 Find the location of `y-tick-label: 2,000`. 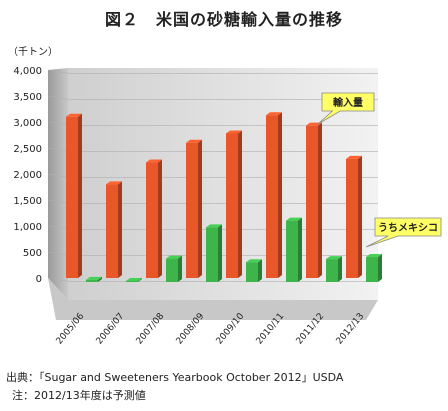

y-tick-label: 2,000 is located at coordinates (27, 175).